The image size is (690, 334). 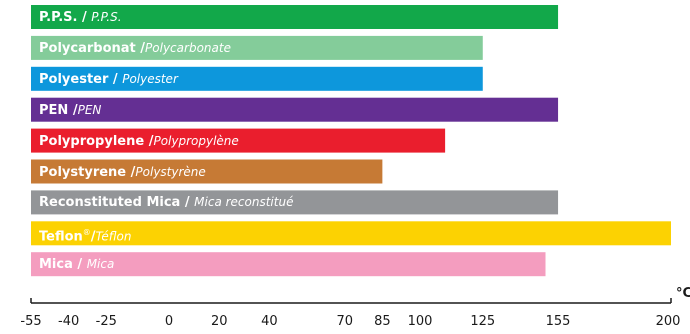 What do you see at coordinates (56, 265) in the screenshot?
I see `bar-label-english: Mica` at bounding box center [56, 265].